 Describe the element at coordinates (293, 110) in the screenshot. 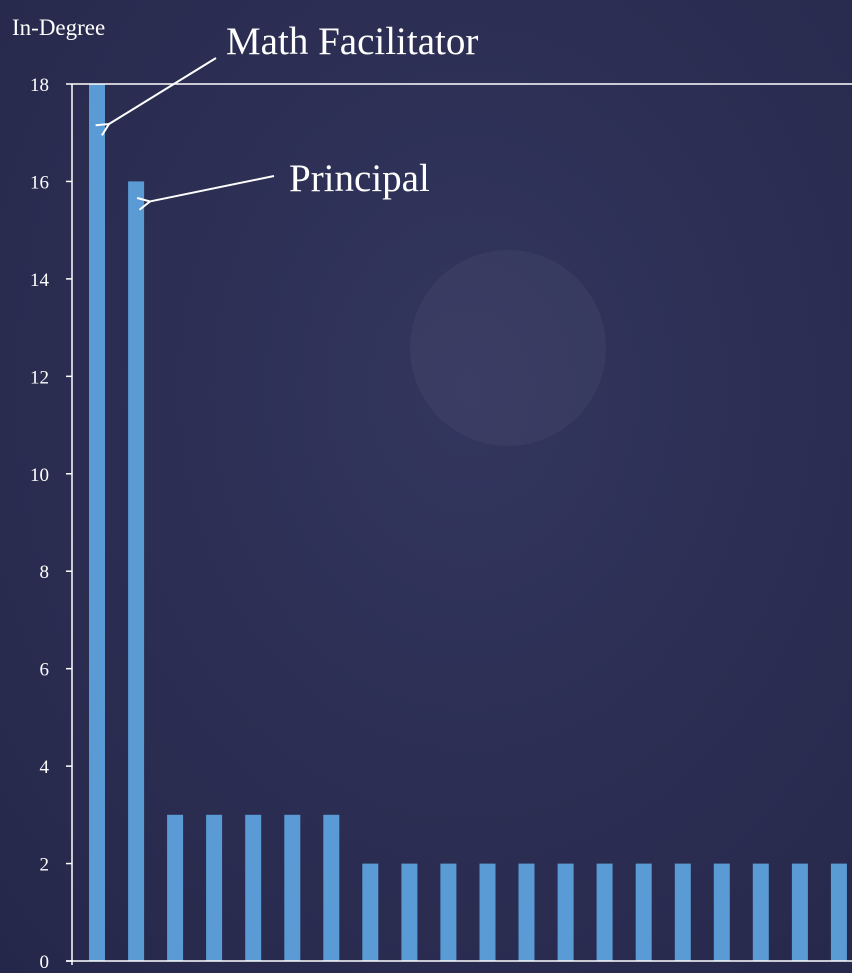

I see `annotations: Math Facilitator Principal` at that location.